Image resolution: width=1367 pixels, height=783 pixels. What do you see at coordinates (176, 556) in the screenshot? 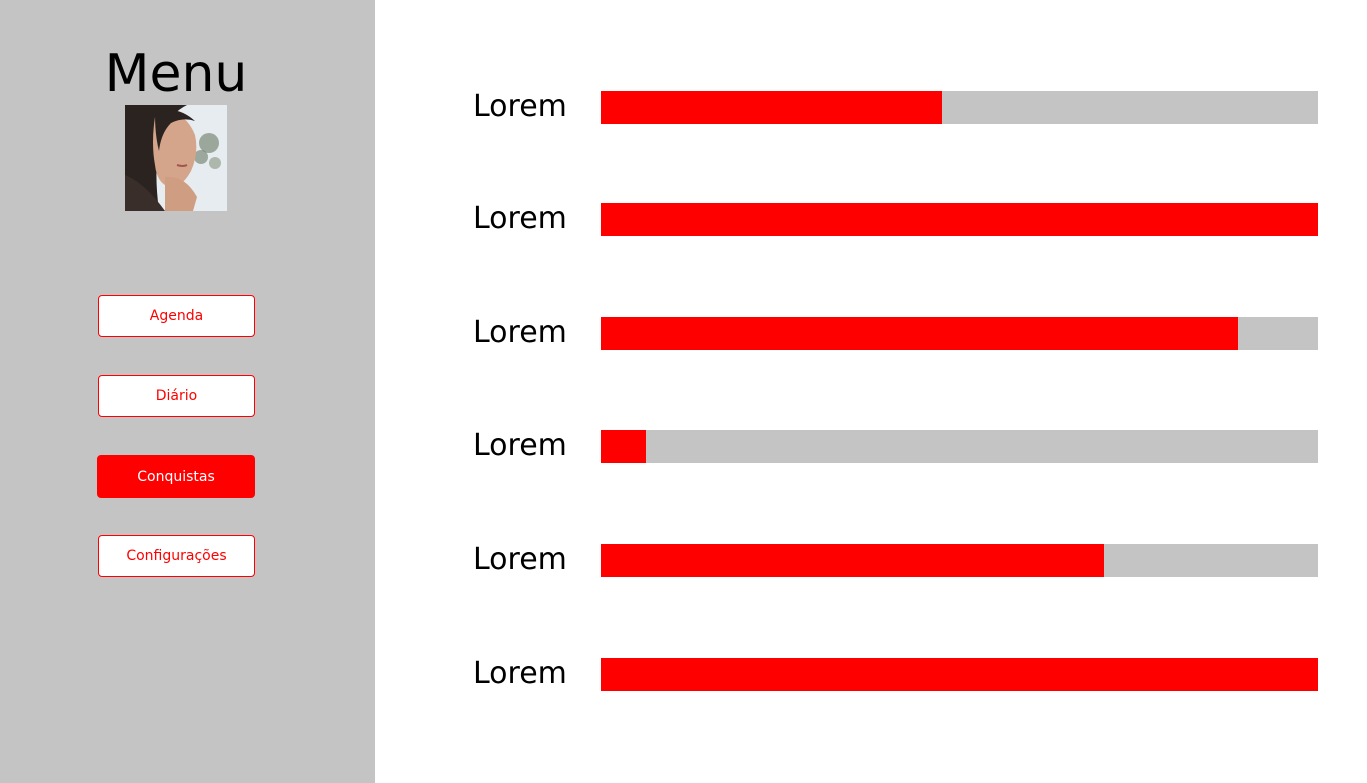
I see `nav-configuracoes-button: Configurações` at bounding box center [176, 556].